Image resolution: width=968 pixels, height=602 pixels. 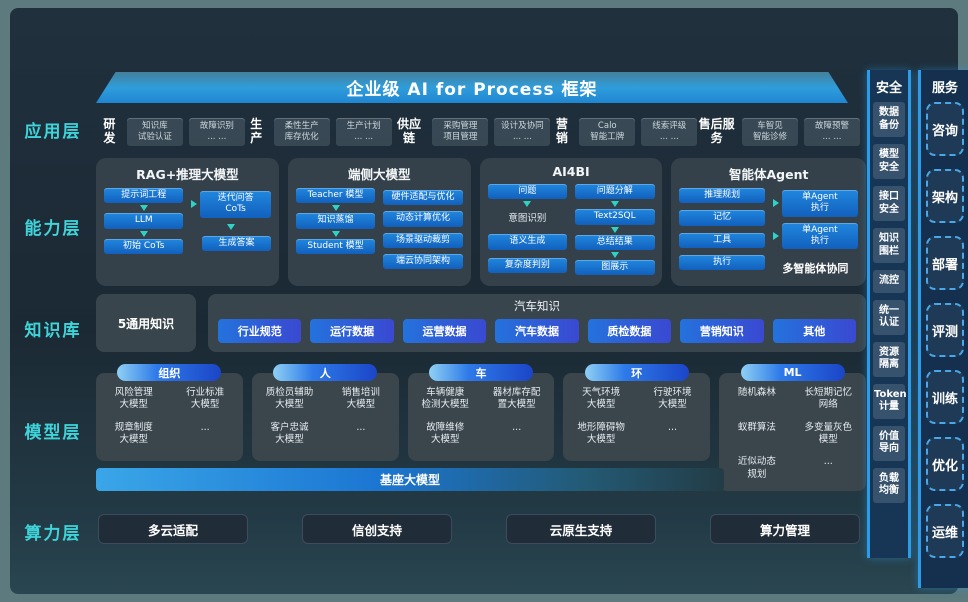 What do you see at coordinates (377, 529) in the screenshot?
I see `compute-item: 信创支持` at bounding box center [377, 529].